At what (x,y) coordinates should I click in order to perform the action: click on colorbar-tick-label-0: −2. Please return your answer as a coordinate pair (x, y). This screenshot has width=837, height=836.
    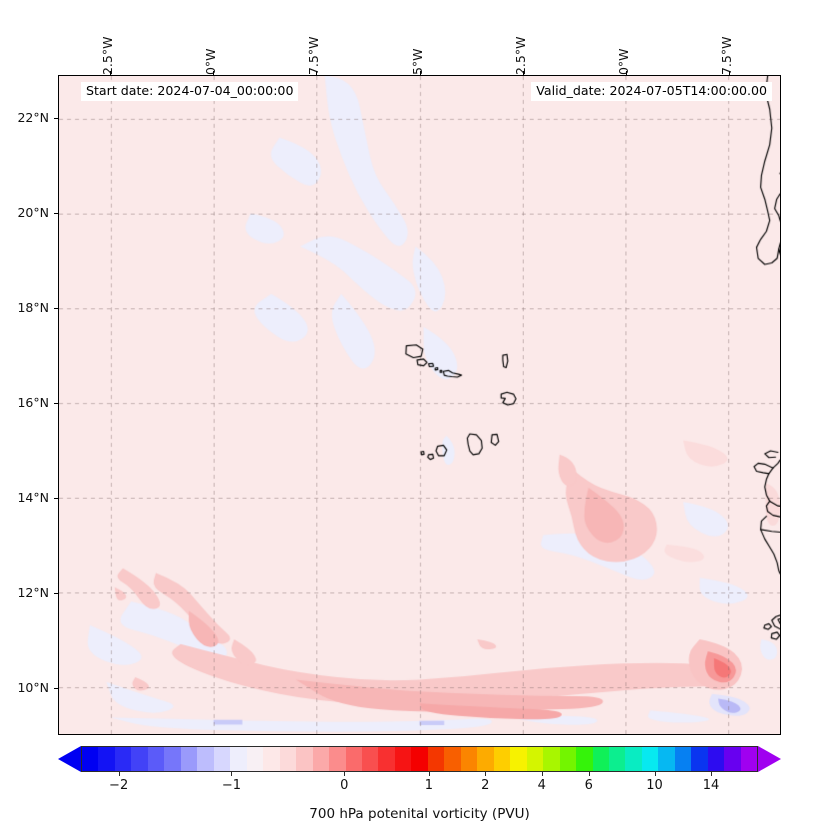
    Looking at the image, I should click on (119, 785).